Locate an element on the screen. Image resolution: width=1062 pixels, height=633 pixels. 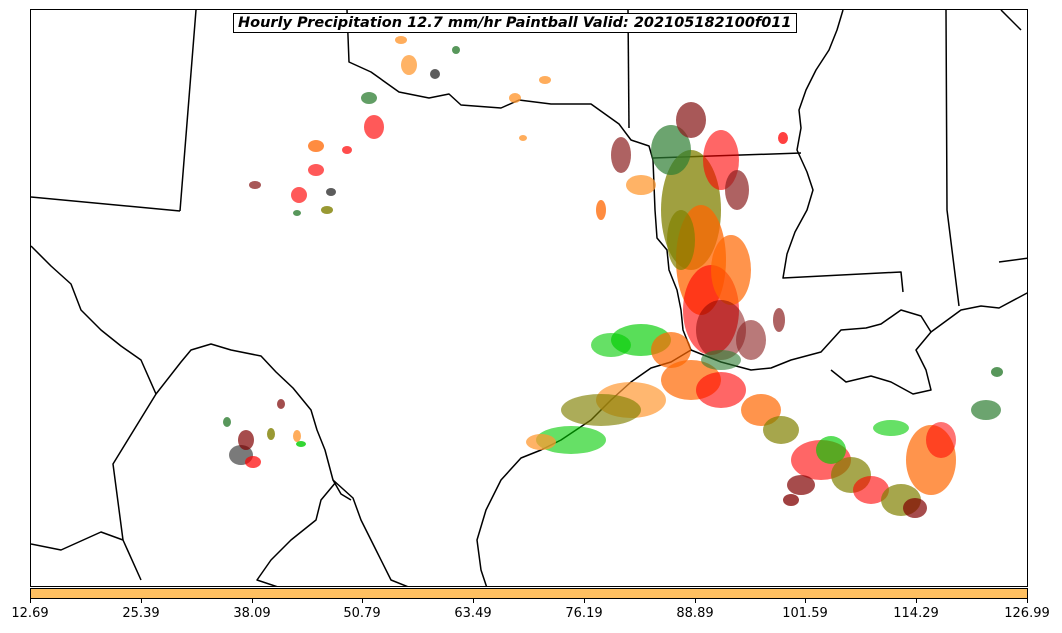
colorbar-tick-label: 126.99 is located at coordinates (1027, 613).